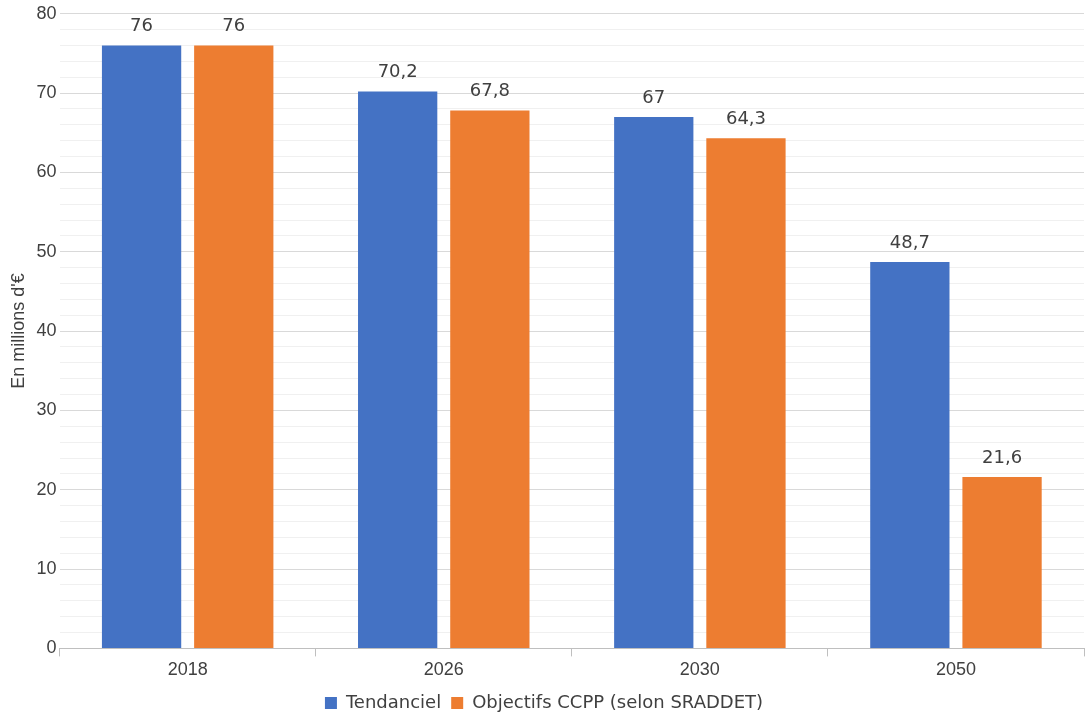 The width and height of the screenshot is (1088, 722). What do you see at coordinates (187, 669) in the screenshot?
I see `x-tick-label: 2018` at bounding box center [187, 669].